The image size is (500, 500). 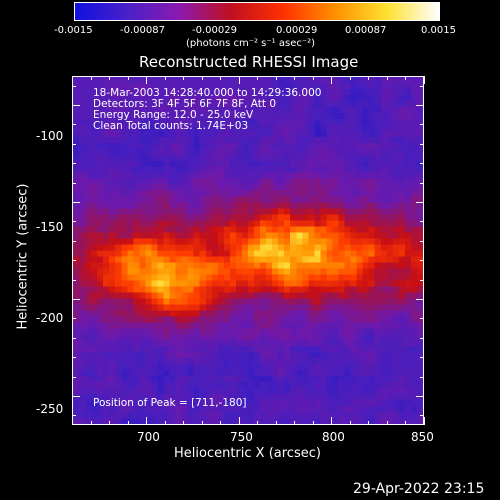 I want to click on info-energy-range: Energy Range: 12.0 - 25.0 keV, so click(x=173, y=115).